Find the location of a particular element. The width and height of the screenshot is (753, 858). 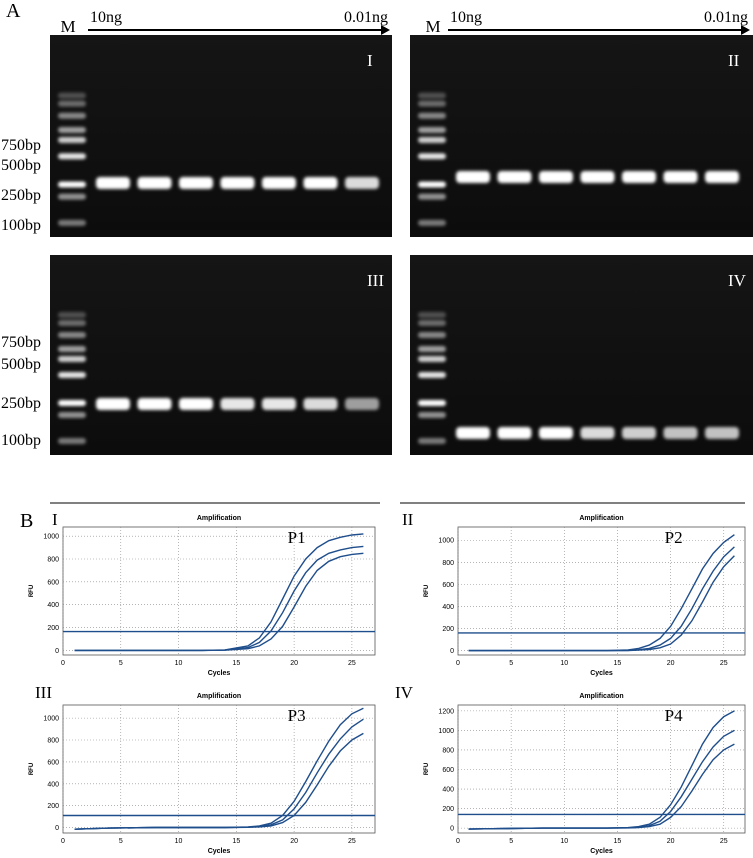

y-tick-label: 400 is located at coordinates (53, 784).